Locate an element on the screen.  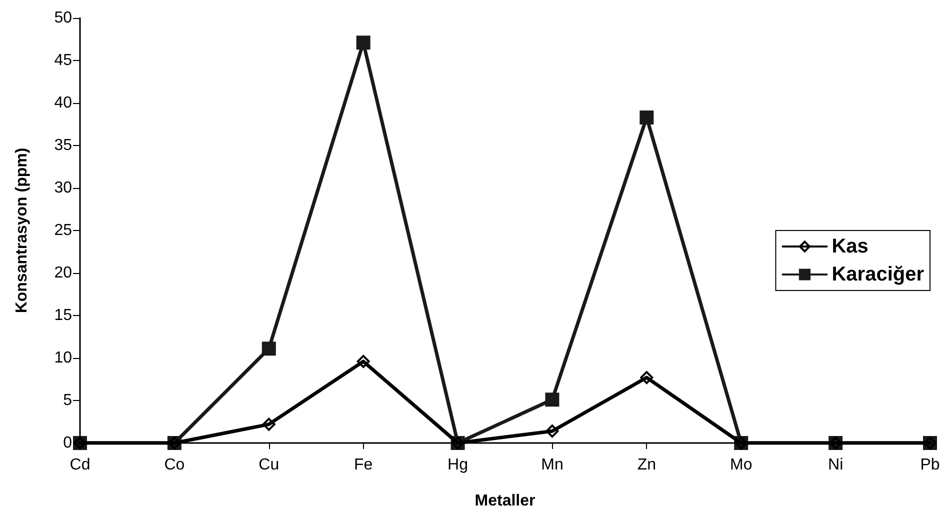
y-tick-label: 35 is located at coordinates (63, 145).